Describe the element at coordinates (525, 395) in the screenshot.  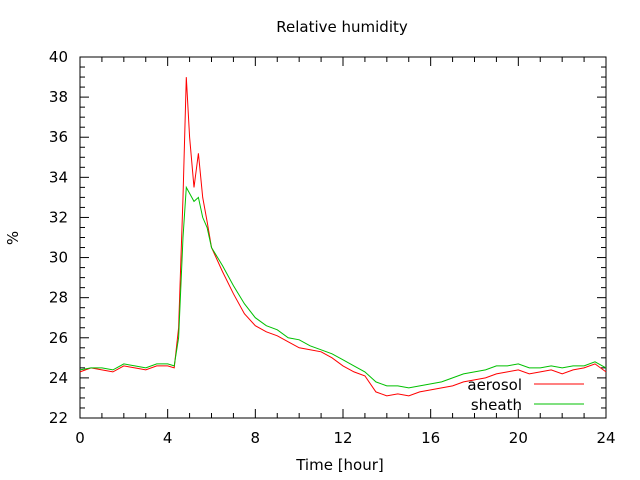
I see `legend: aerosol sheath` at that location.